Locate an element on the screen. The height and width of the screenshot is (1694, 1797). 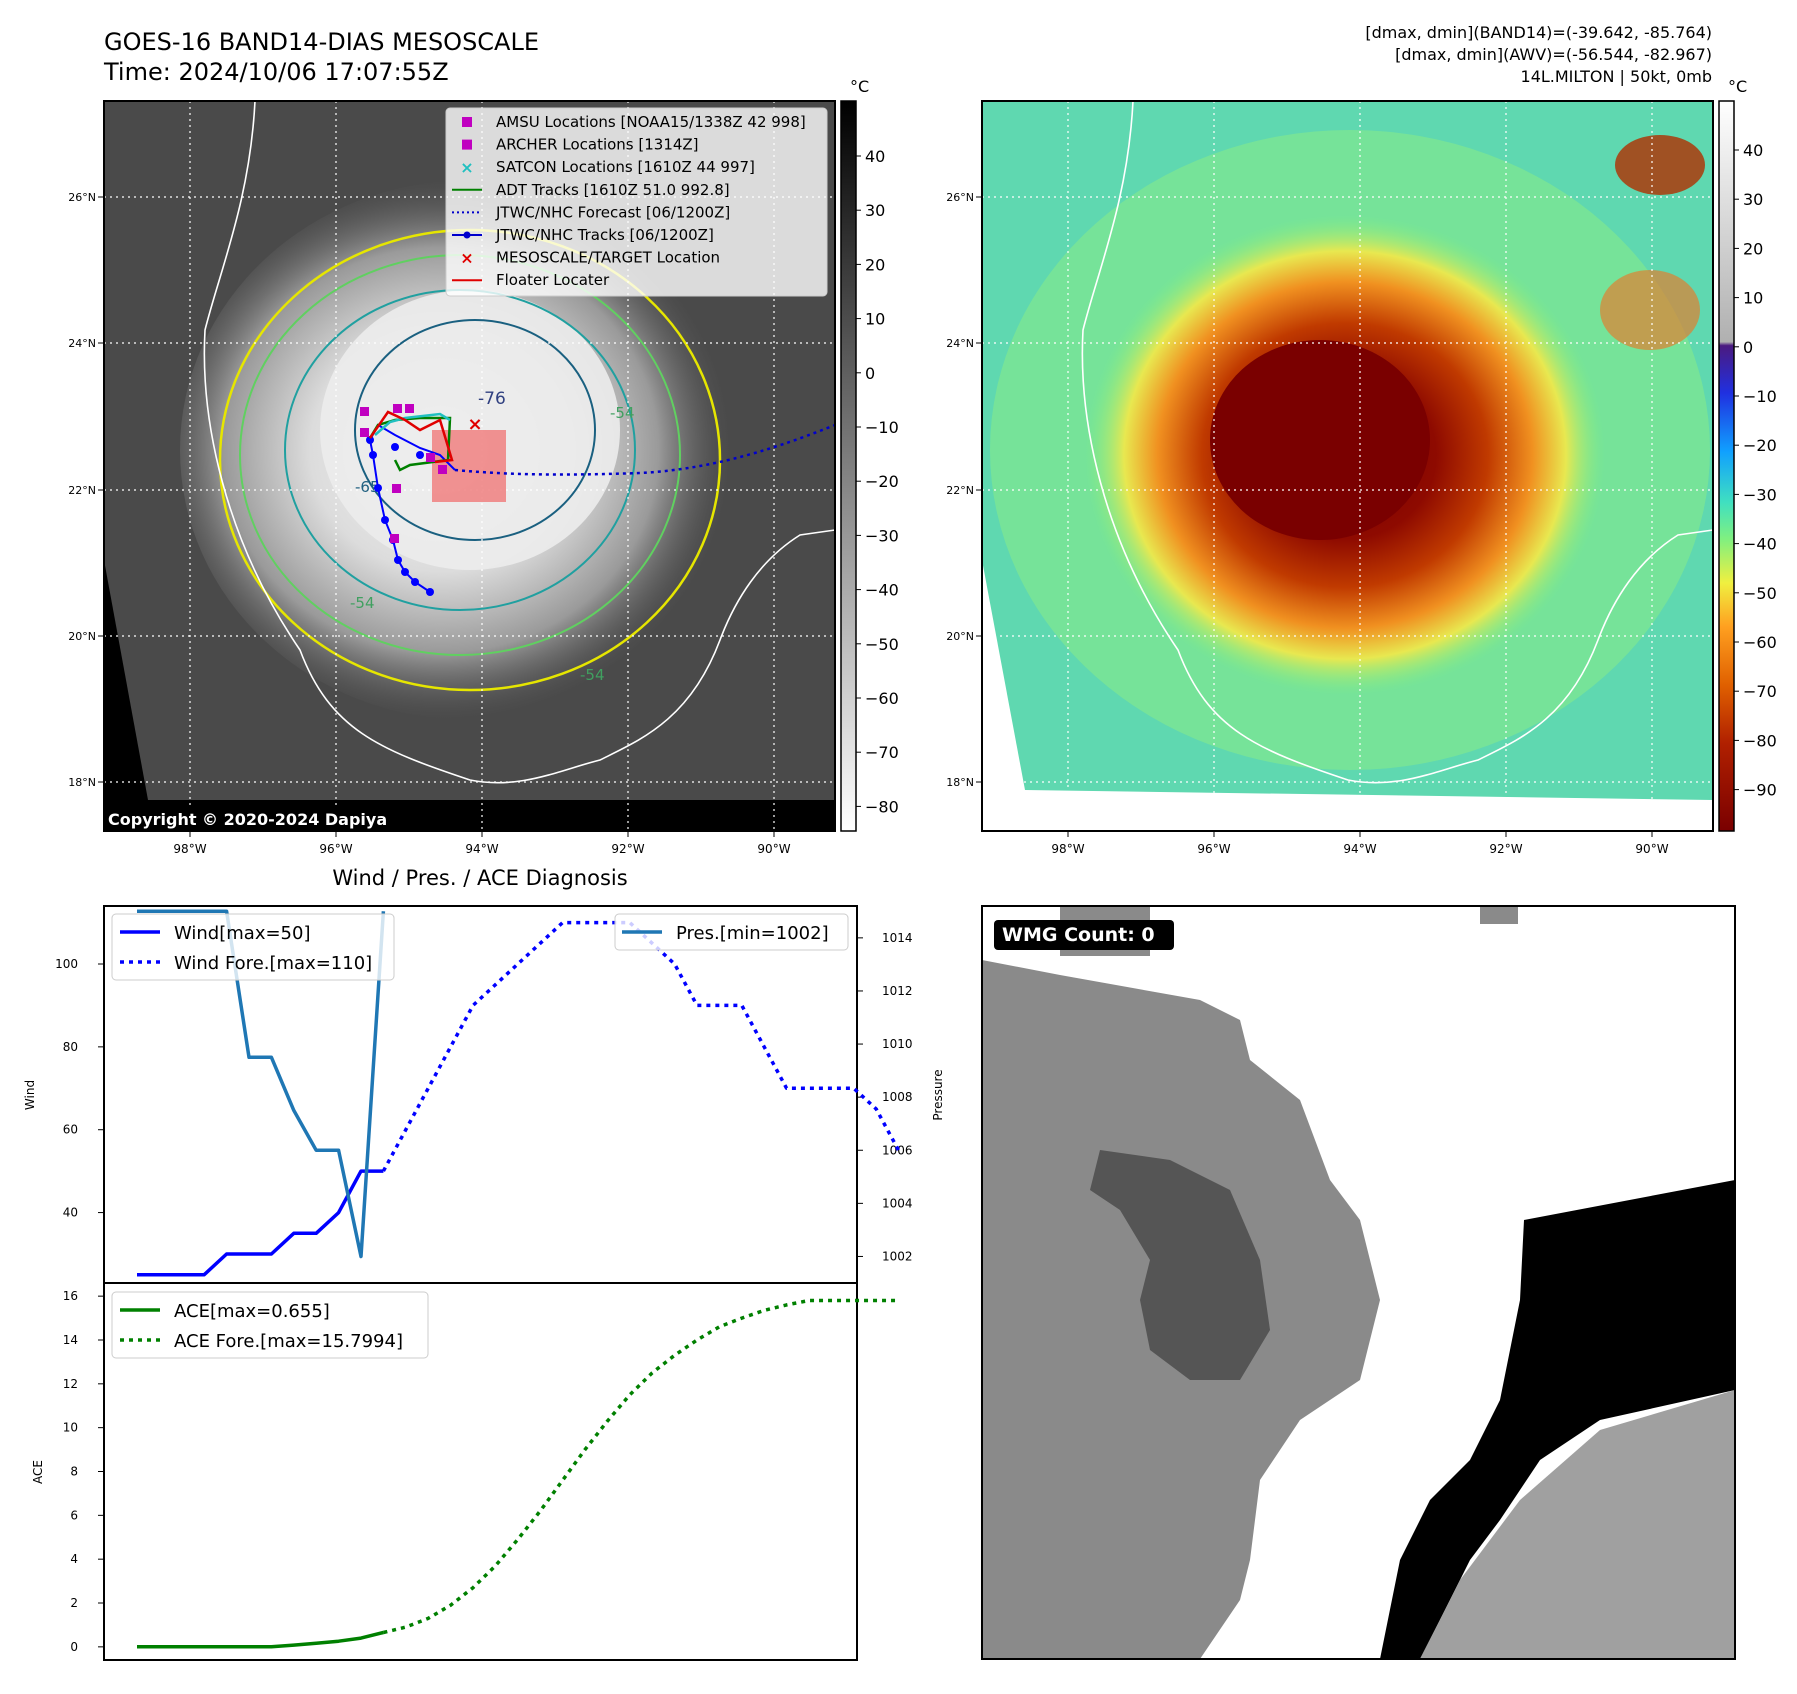
ace-axis-label: ACE is located at coordinates (38, 1472).